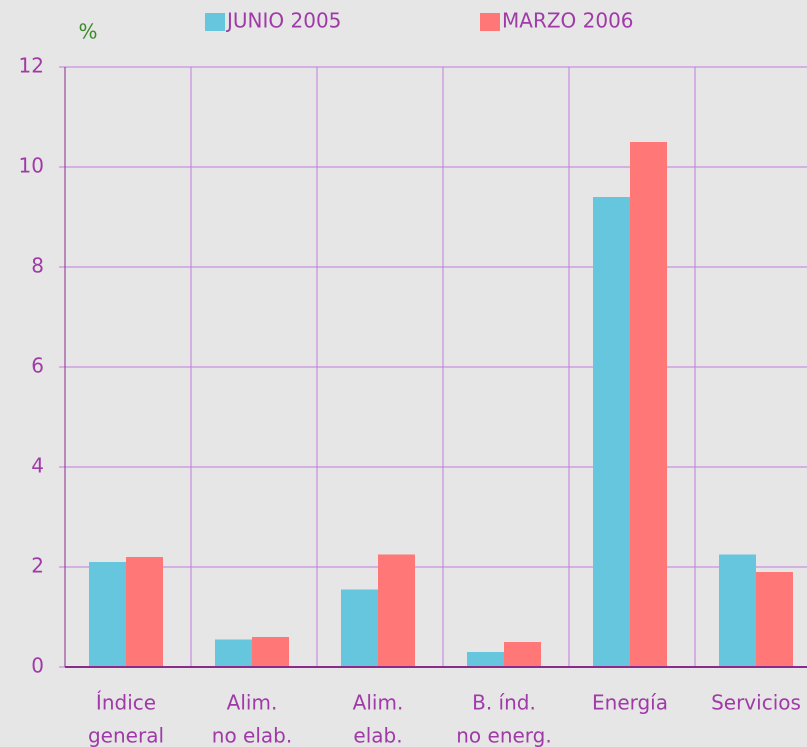 The height and width of the screenshot is (747, 807). What do you see at coordinates (630, 703) in the screenshot?
I see `x-tick-label: Energía` at bounding box center [630, 703].